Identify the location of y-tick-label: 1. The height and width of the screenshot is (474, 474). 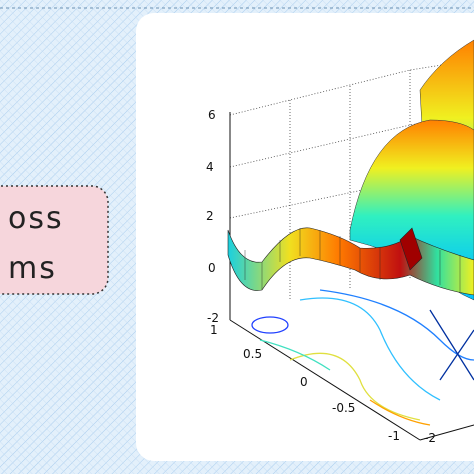
(214, 330).